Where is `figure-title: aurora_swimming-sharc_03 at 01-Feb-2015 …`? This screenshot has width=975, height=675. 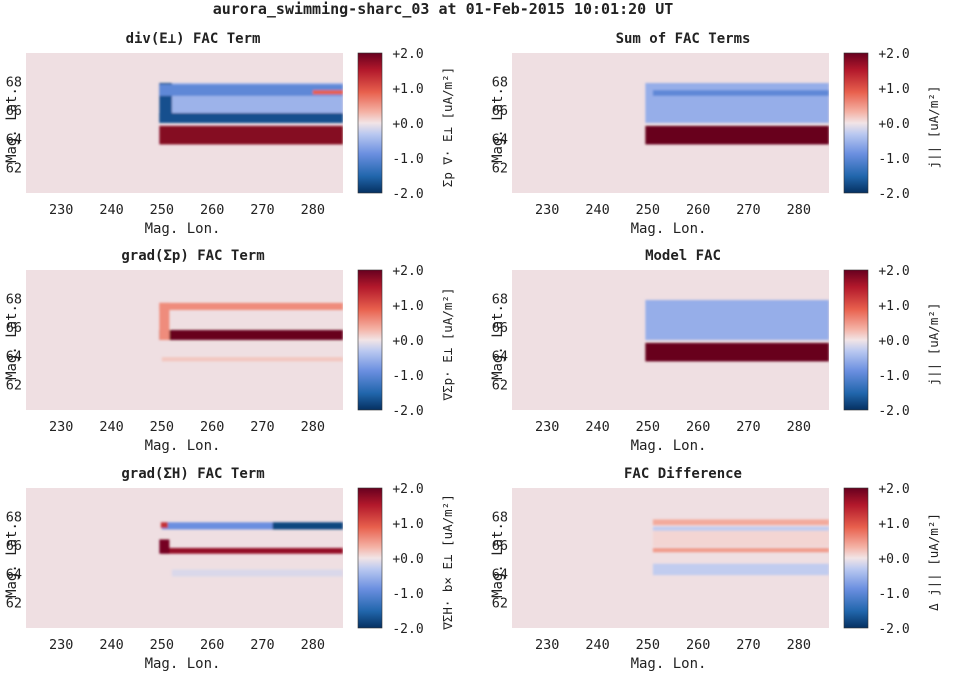 figure-title: aurora_swimming-sharc_03 at 01-Feb-2015 … is located at coordinates (443, 9).